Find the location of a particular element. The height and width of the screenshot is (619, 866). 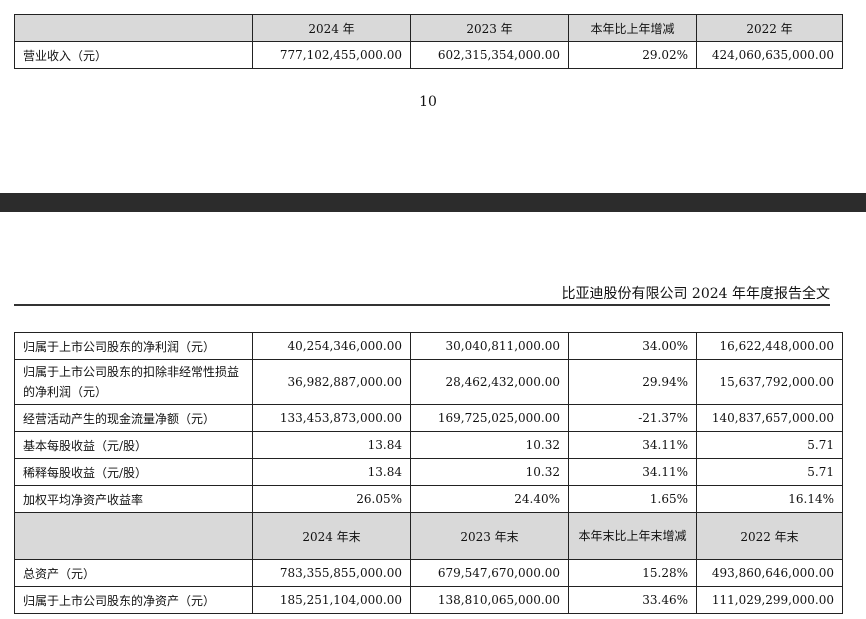

table-row: 加权平均净资产收益率 26.05% 24.40% 1.65% 16.14% is located at coordinates (428, 499).